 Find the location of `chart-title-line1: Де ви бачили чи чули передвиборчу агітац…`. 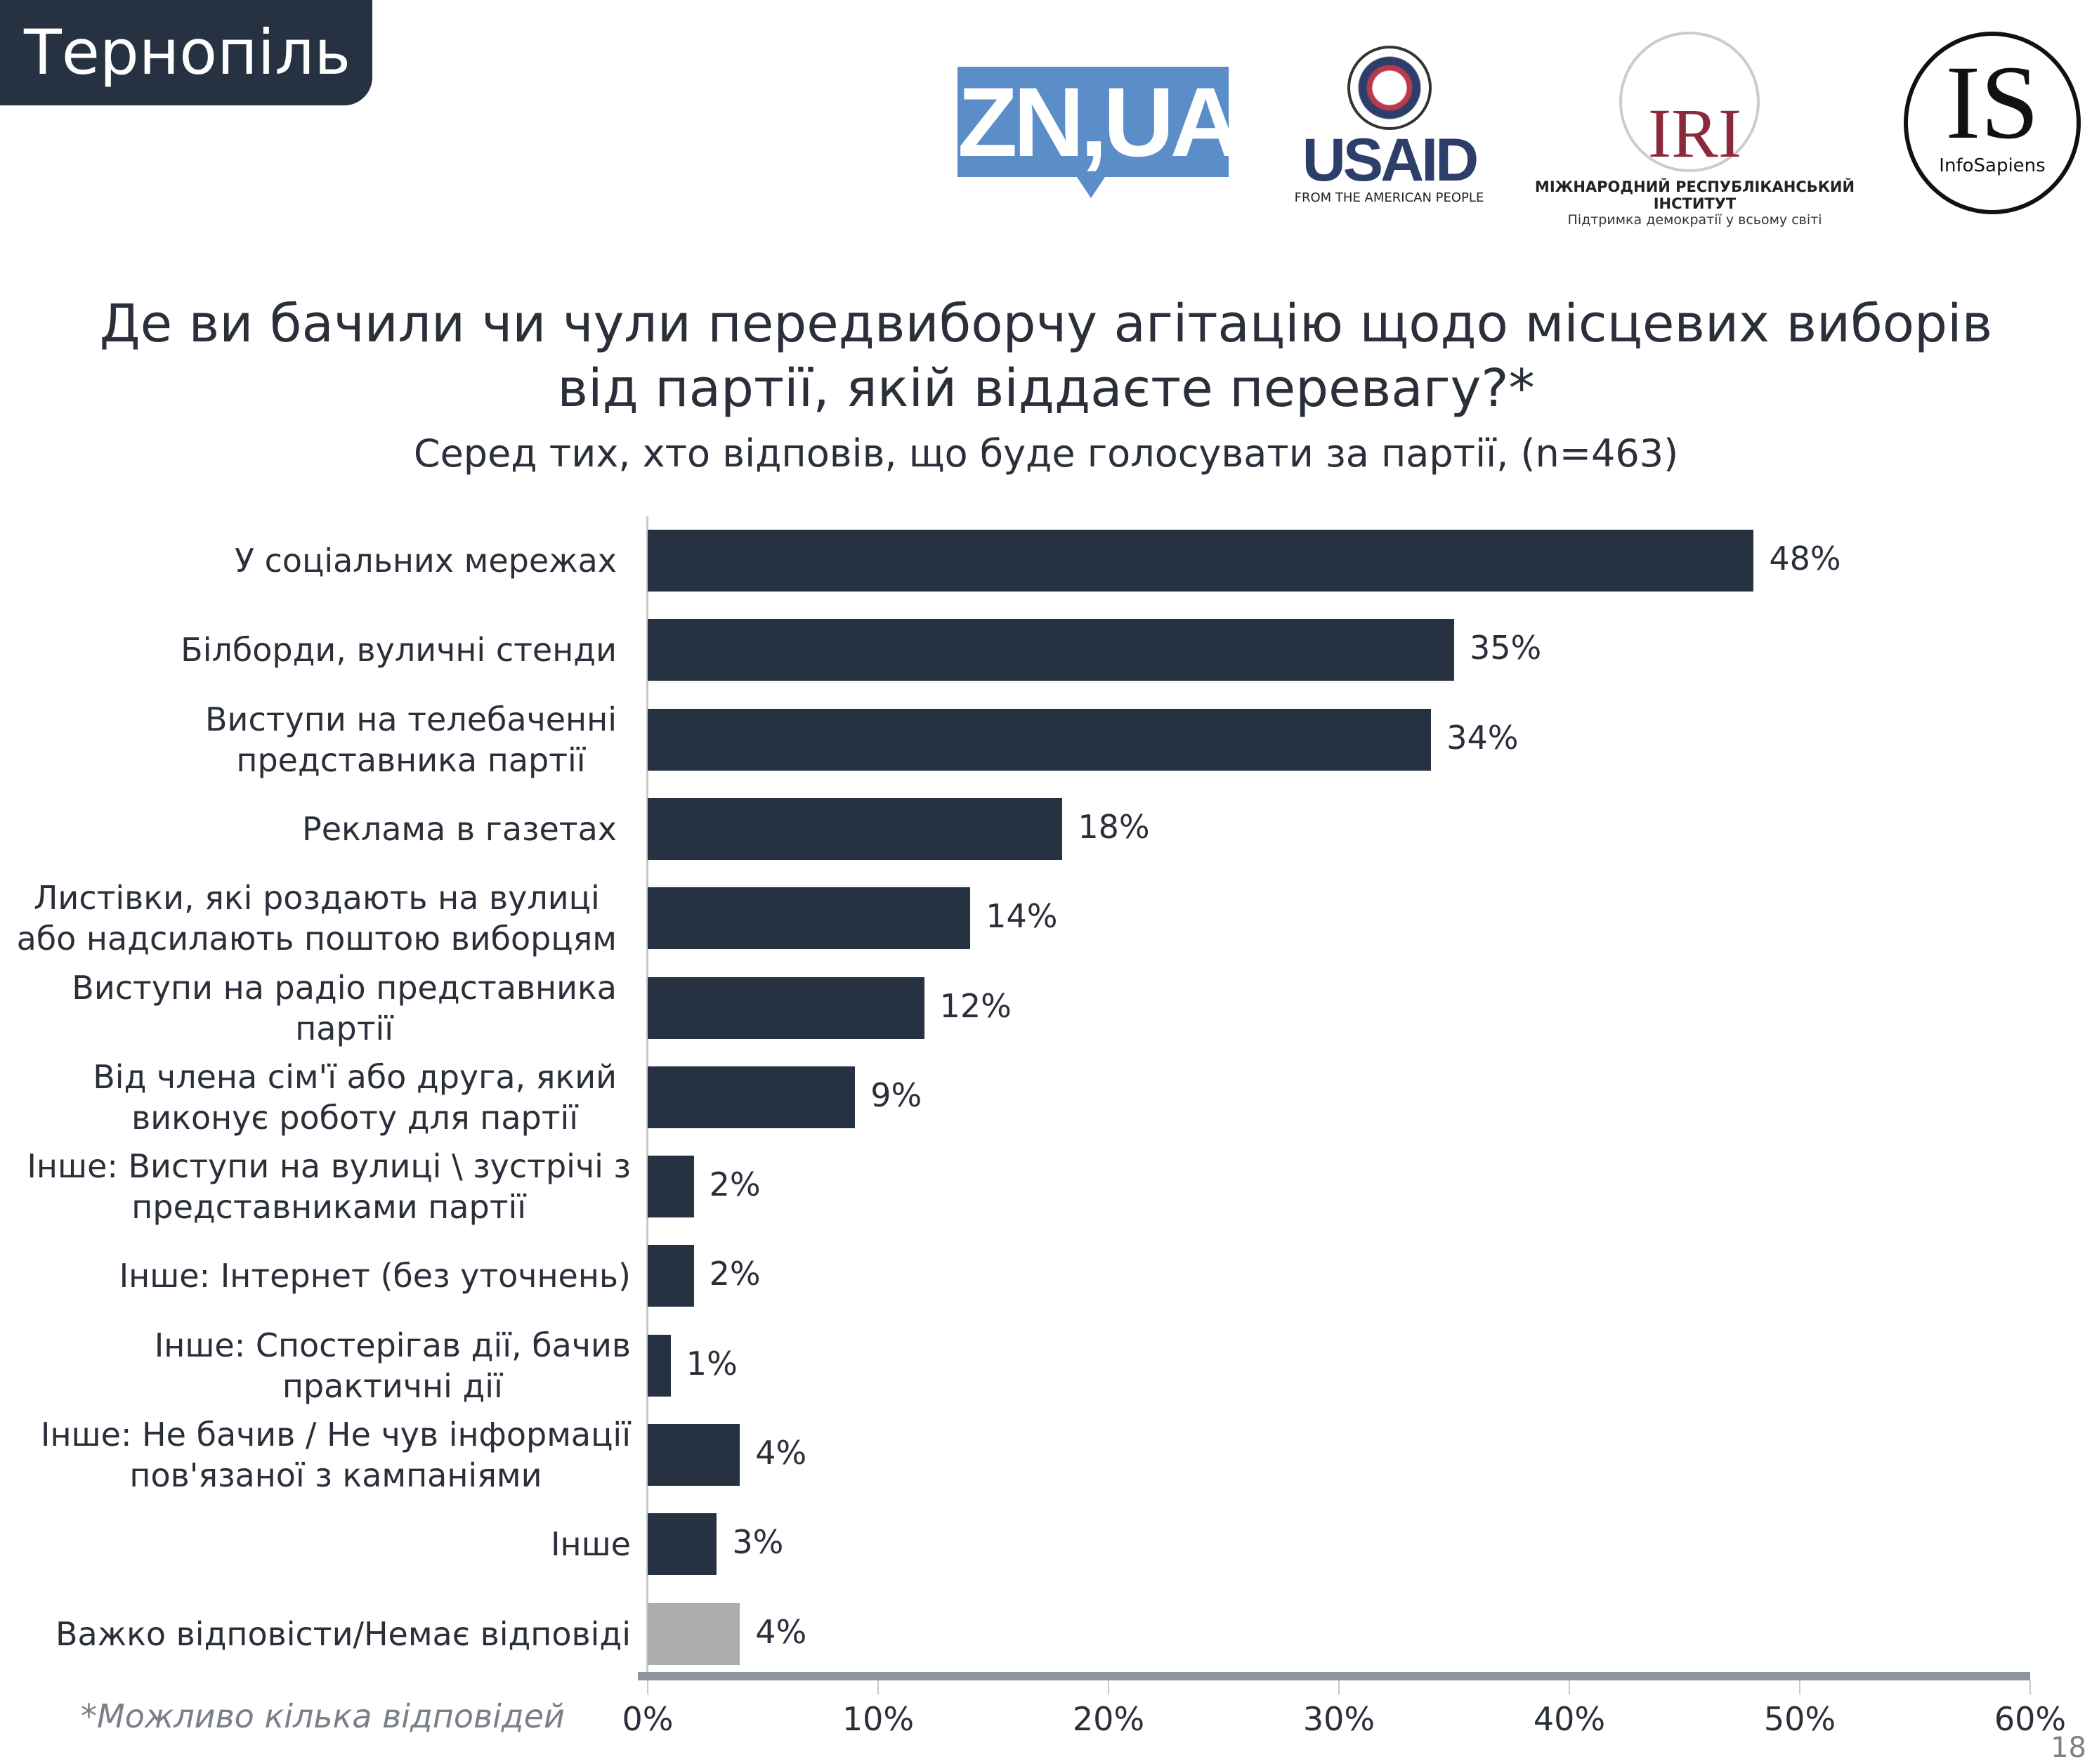

chart-title-line1: Де ви бачили чи чули передвиборчу агітац… is located at coordinates (1046, 324).